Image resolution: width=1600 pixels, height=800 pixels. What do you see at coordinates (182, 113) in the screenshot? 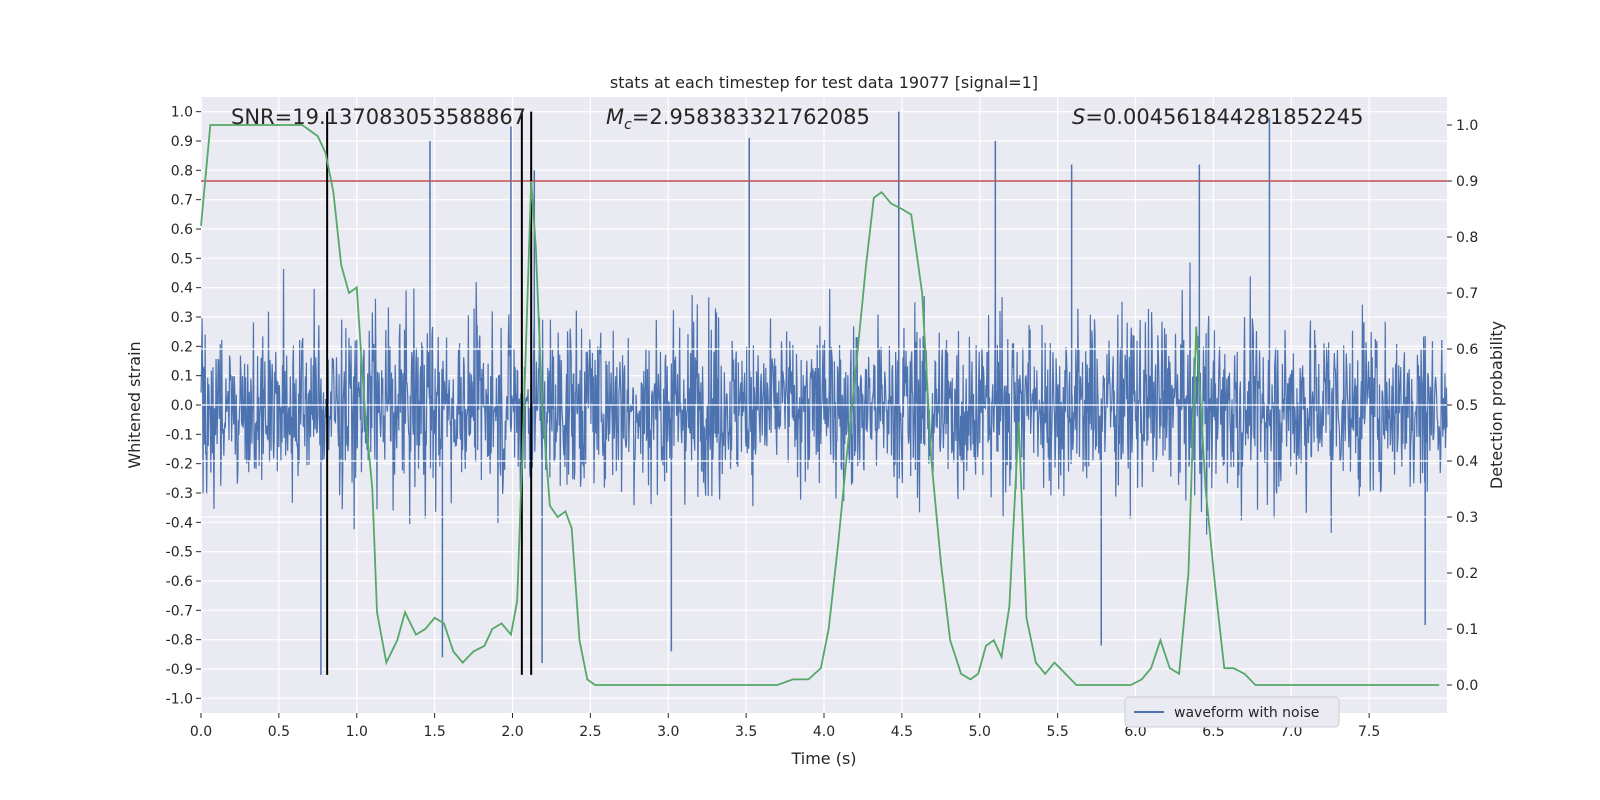
I see `y-left-tick-label: 1.0` at bounding box center [182, 113].